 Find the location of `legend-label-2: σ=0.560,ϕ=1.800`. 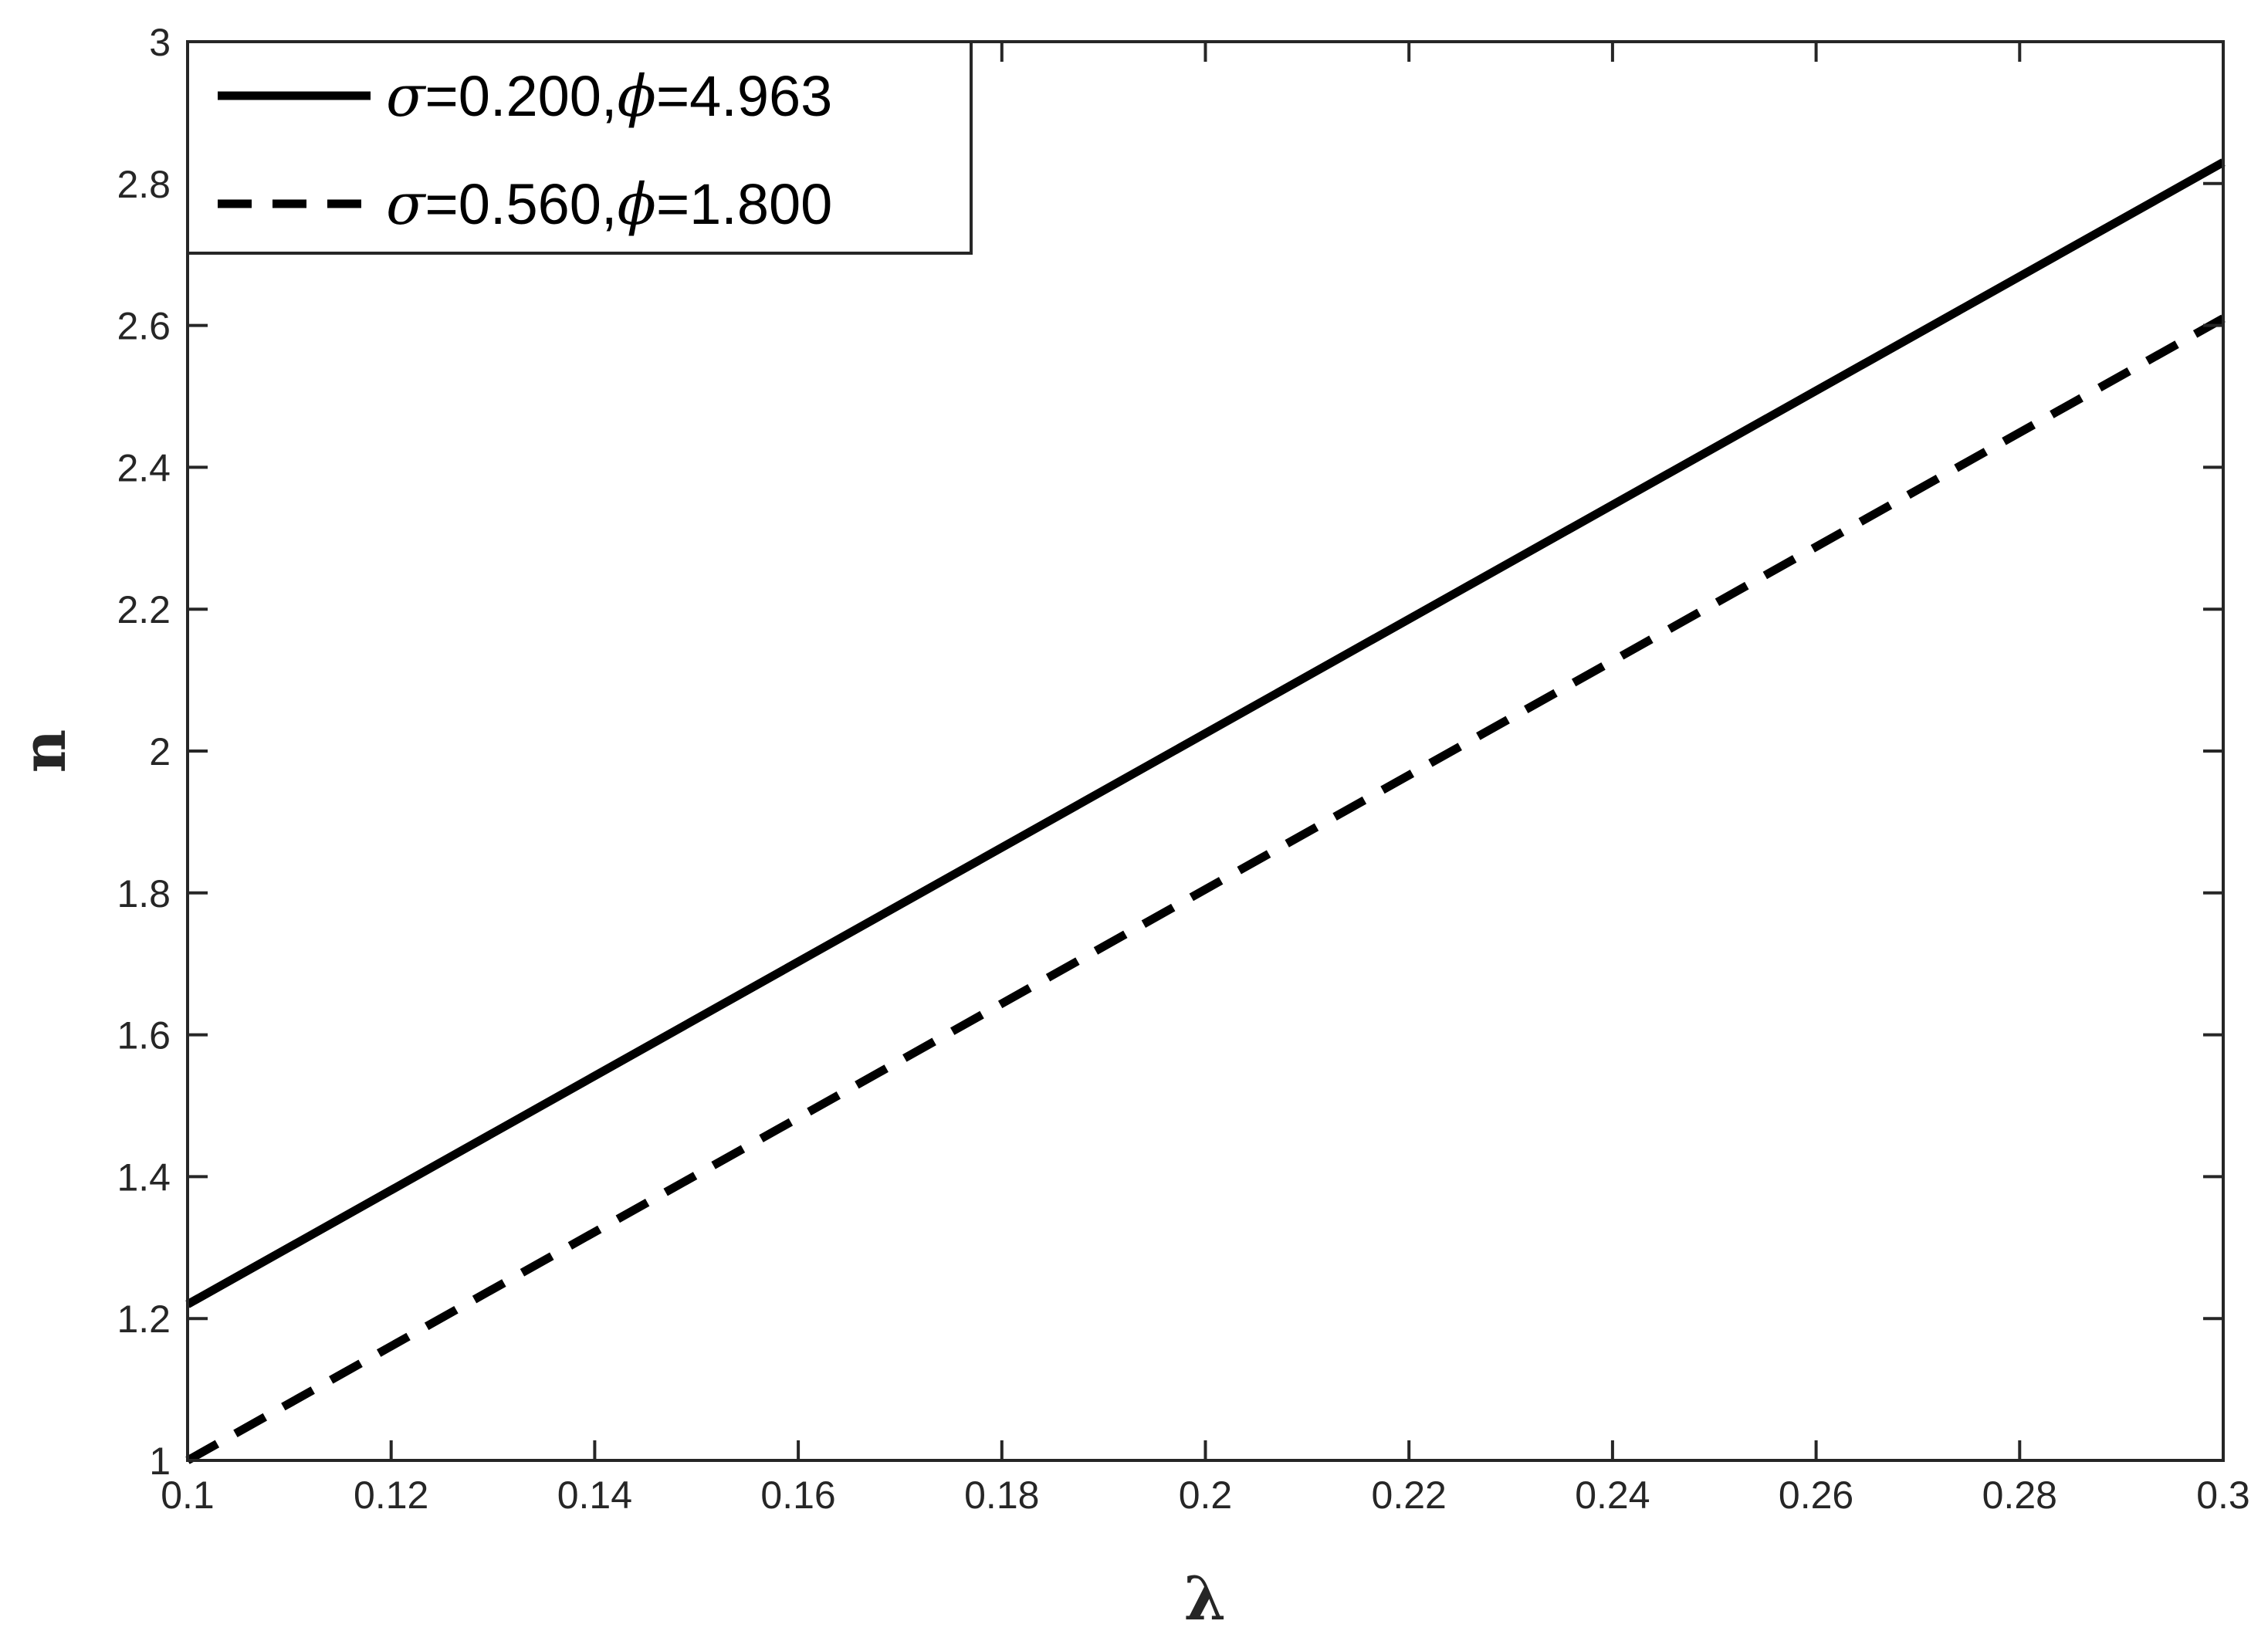

legend-label-2: σ=0.560,ϕ=1.800 is located at coordinates (609, 204).